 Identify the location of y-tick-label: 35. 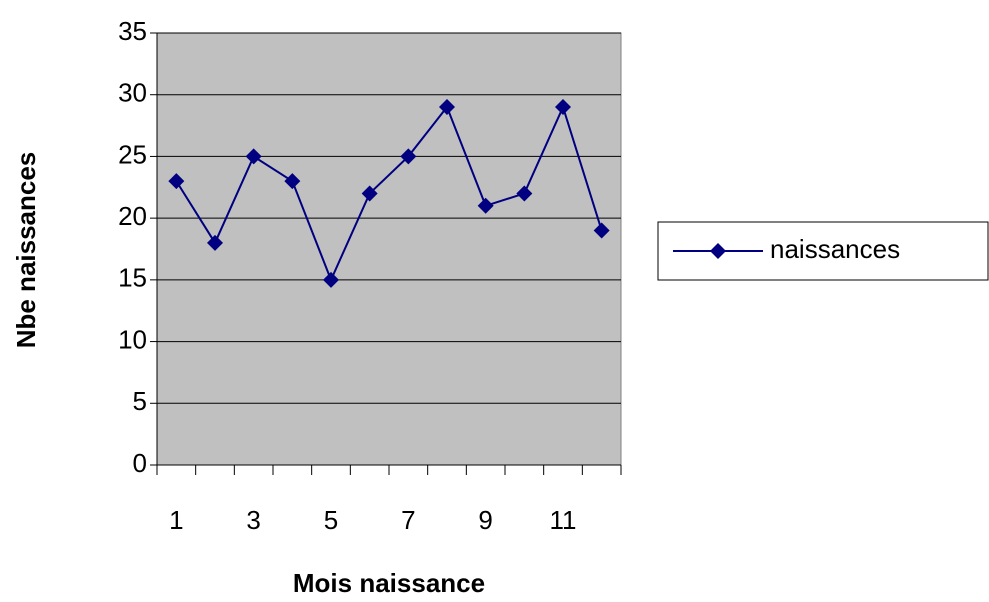
(132, 31).